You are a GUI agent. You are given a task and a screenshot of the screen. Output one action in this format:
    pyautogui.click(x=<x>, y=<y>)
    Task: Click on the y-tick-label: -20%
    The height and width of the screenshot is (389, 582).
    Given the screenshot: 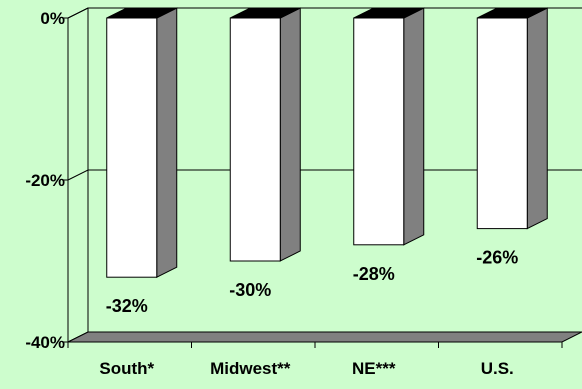 What is the action you would take?
    pyautogui.click(x=45, y=180)
    